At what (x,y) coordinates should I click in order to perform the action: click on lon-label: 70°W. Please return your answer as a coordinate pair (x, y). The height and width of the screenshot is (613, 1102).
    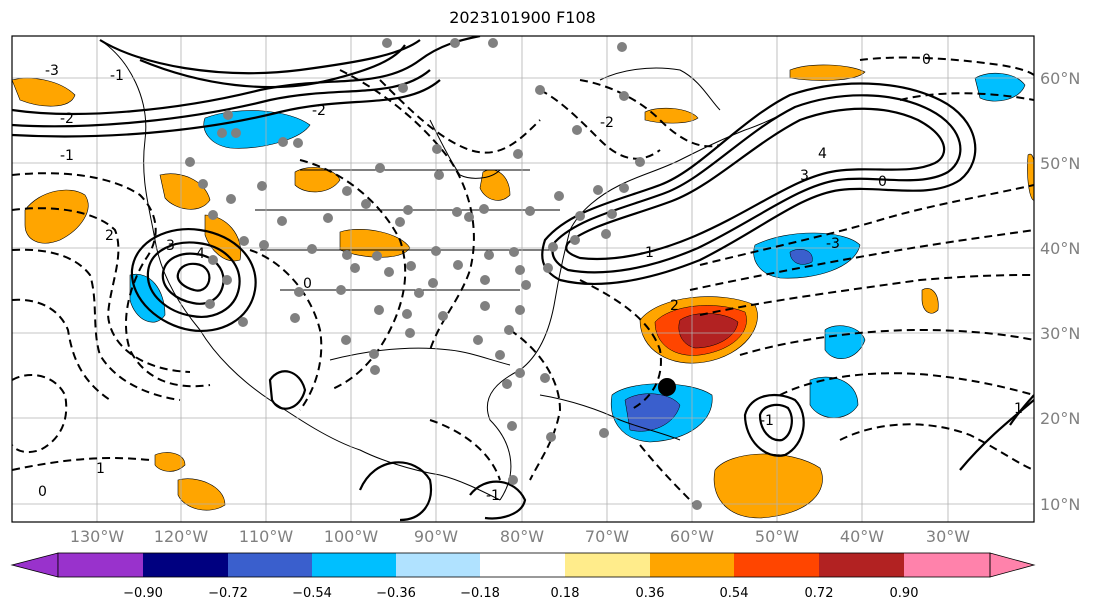
    Looking at the image, I should click on (607, 536).